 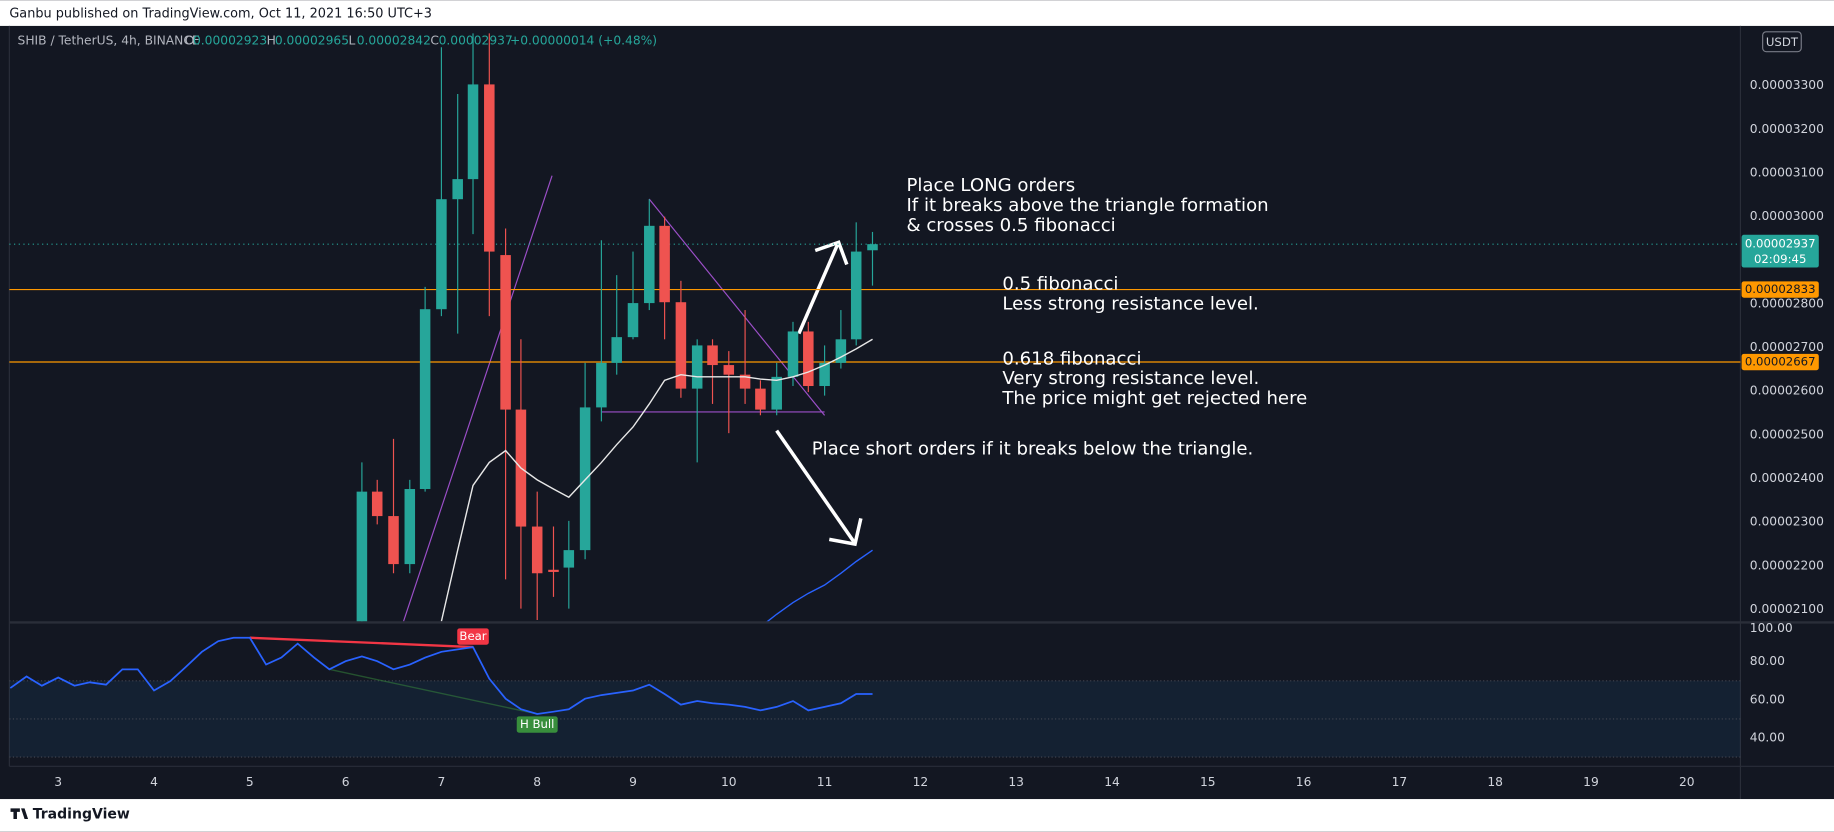 What do you see at coordinates (633, 782) in the screenshot?
I see `x-tick-label: 9` at bounding box center [633, 782].